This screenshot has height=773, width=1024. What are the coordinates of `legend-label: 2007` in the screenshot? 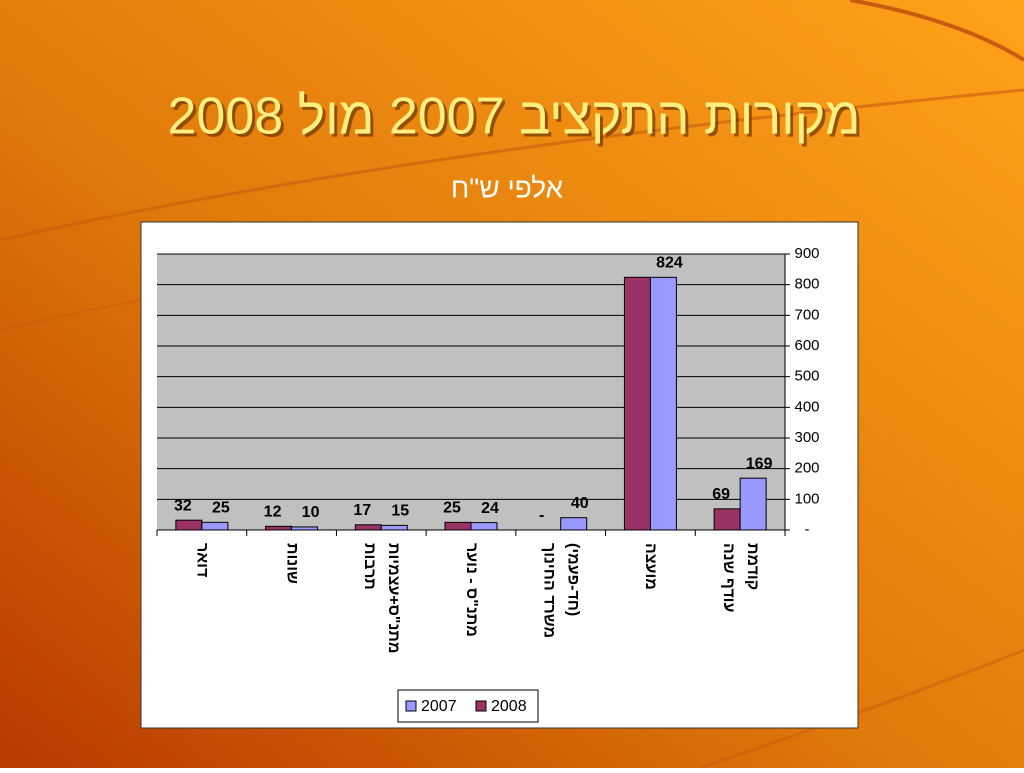 It's located at (439, 706).